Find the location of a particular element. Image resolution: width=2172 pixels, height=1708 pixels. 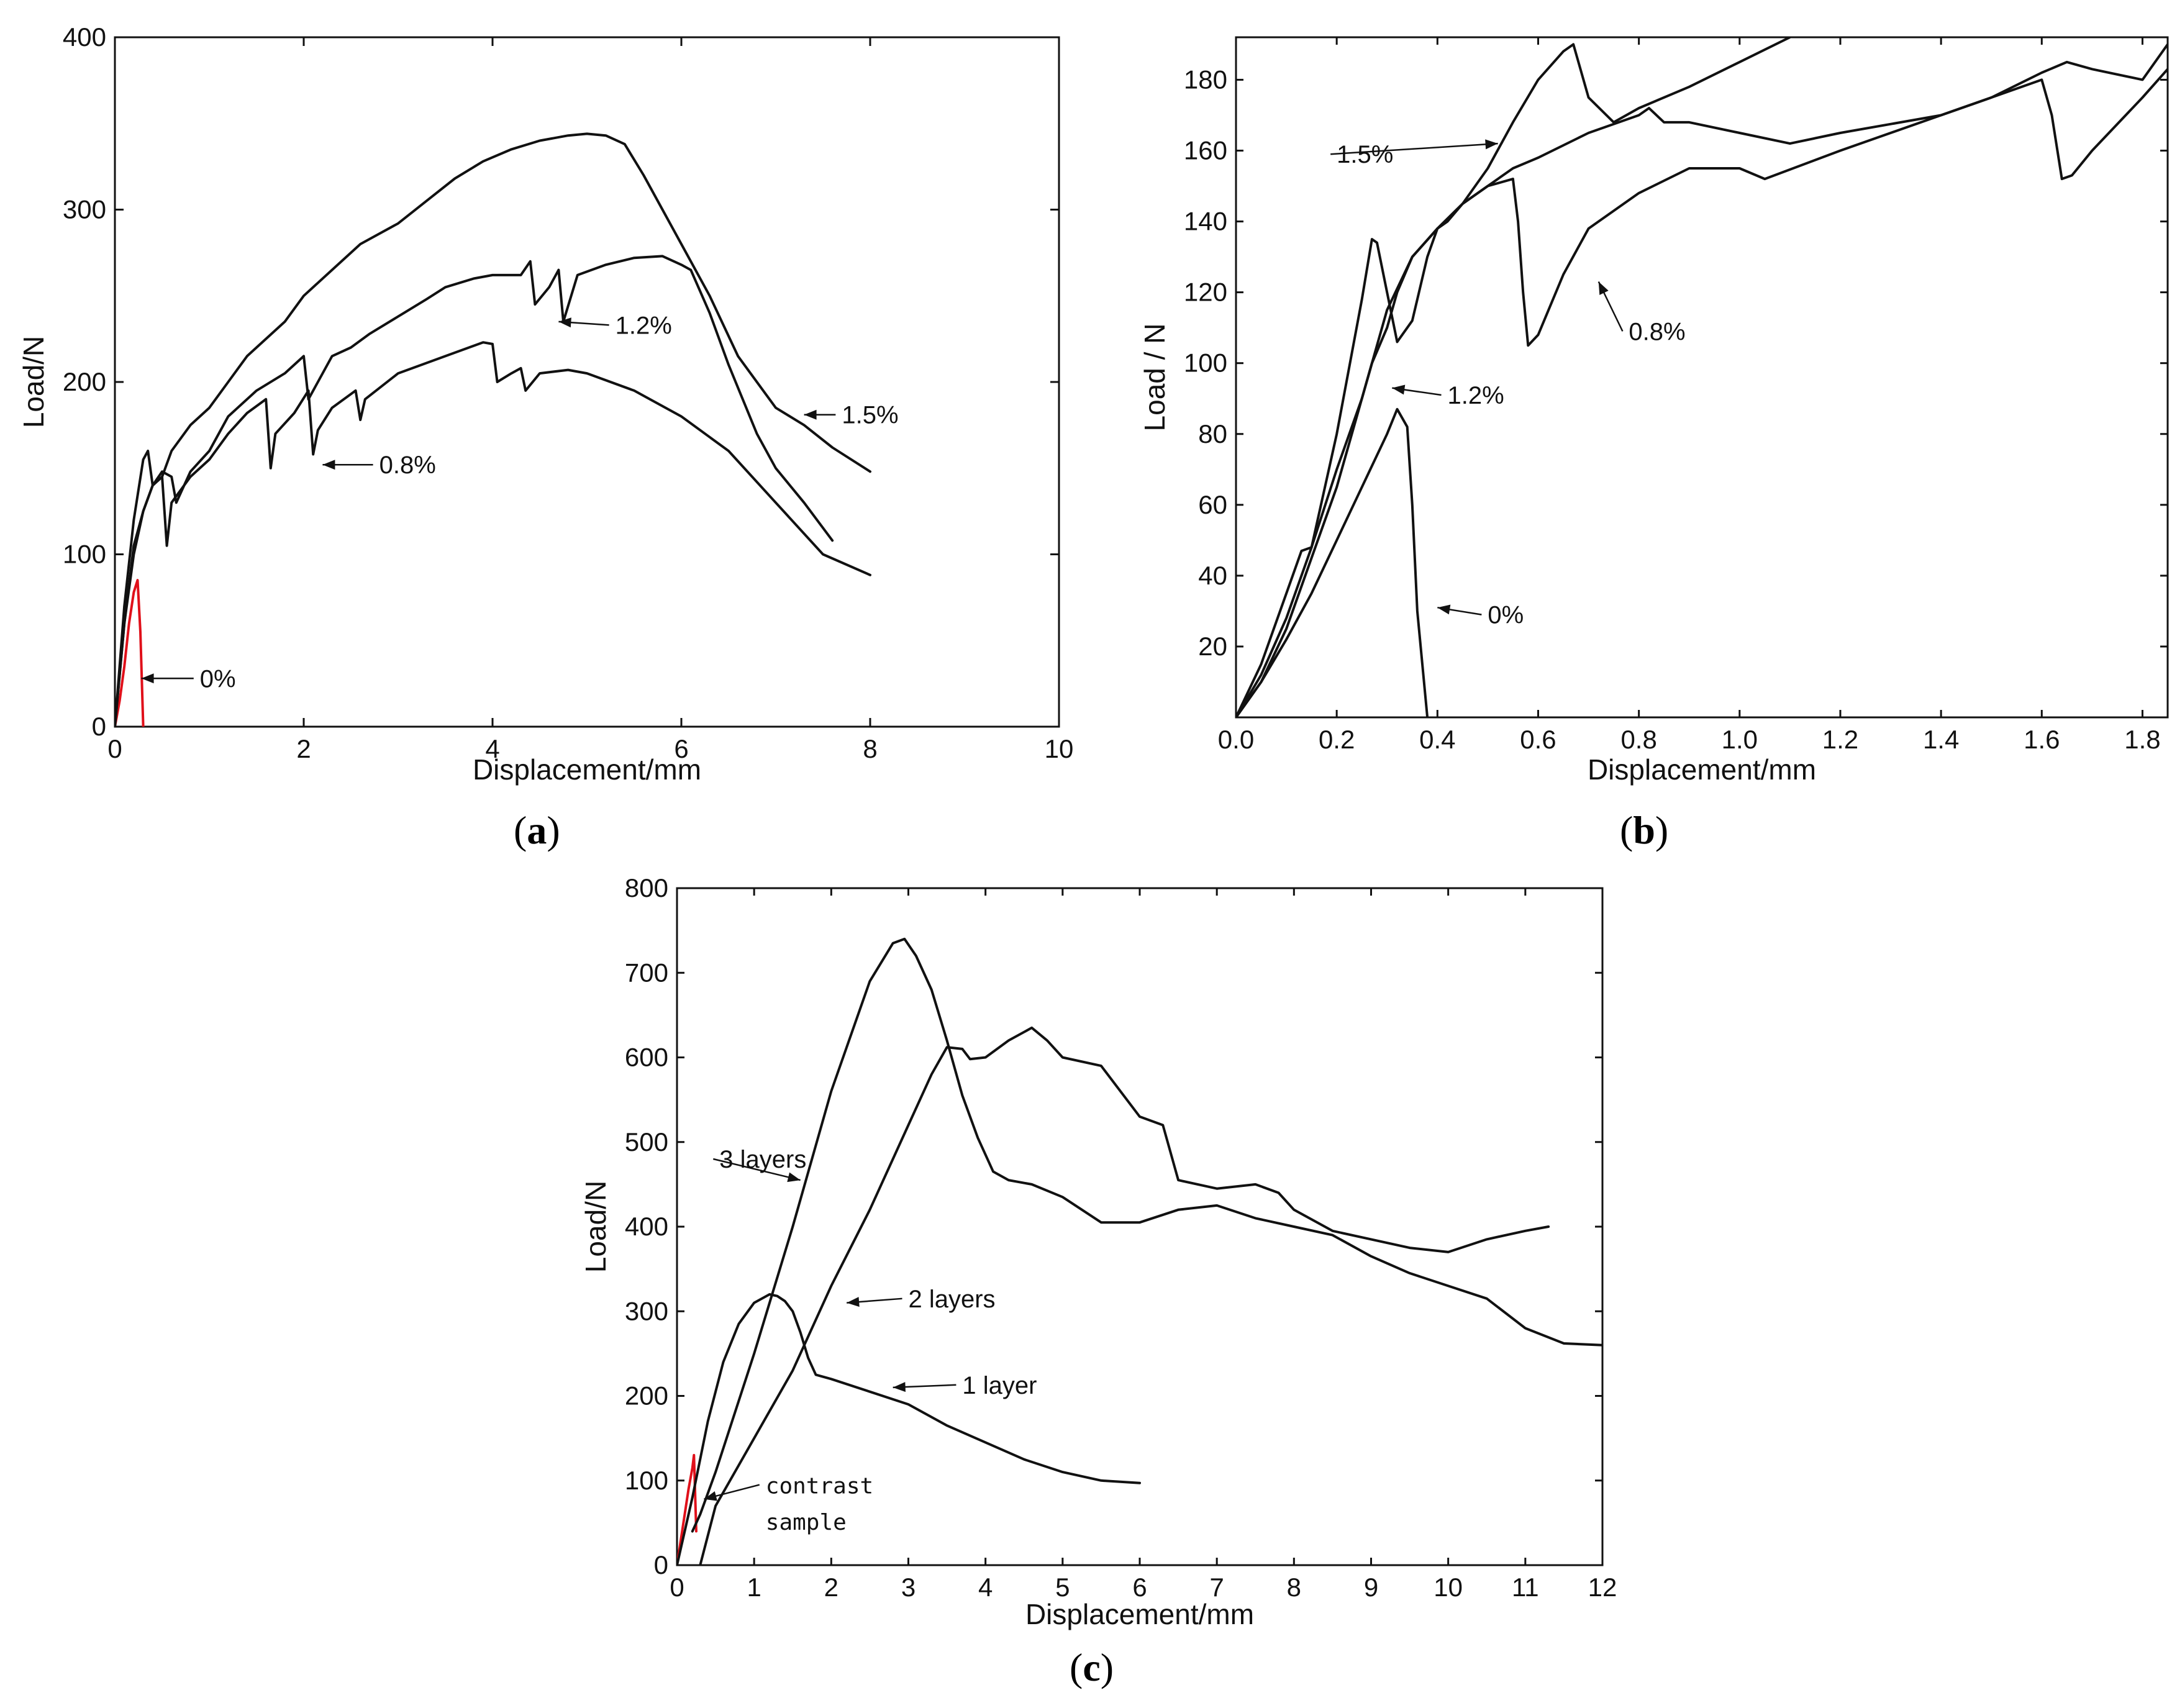

series-line-1-layer is located at coordinates (909, 1429).